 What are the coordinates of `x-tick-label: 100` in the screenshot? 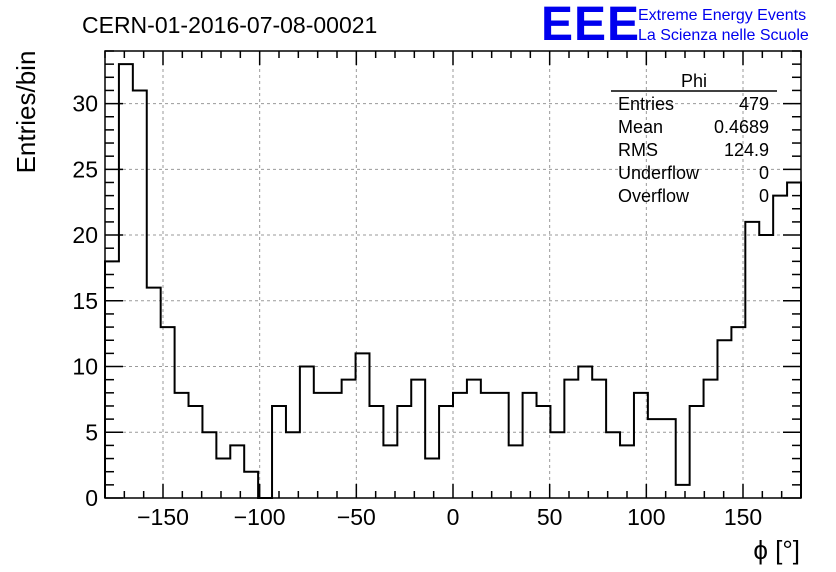 It's located at (646, 517).